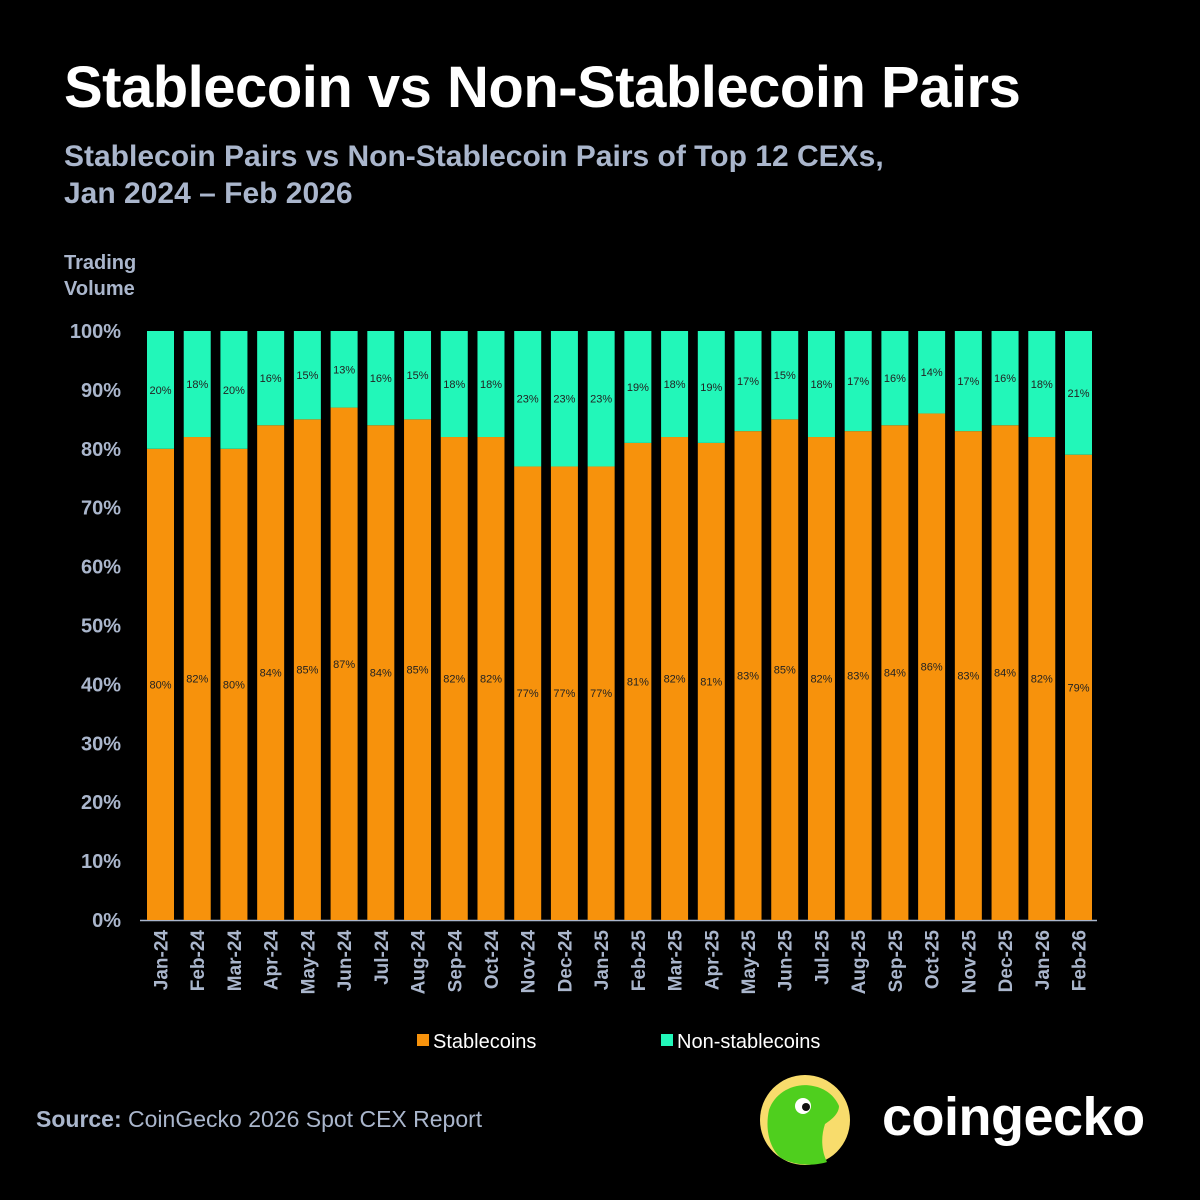 This screenshot has height=1200, width=1200. What do you see at coordinates (565, 961) in the screenshot?
I see `x-tick-label: Dec-24` at bounding box center [565, 961].